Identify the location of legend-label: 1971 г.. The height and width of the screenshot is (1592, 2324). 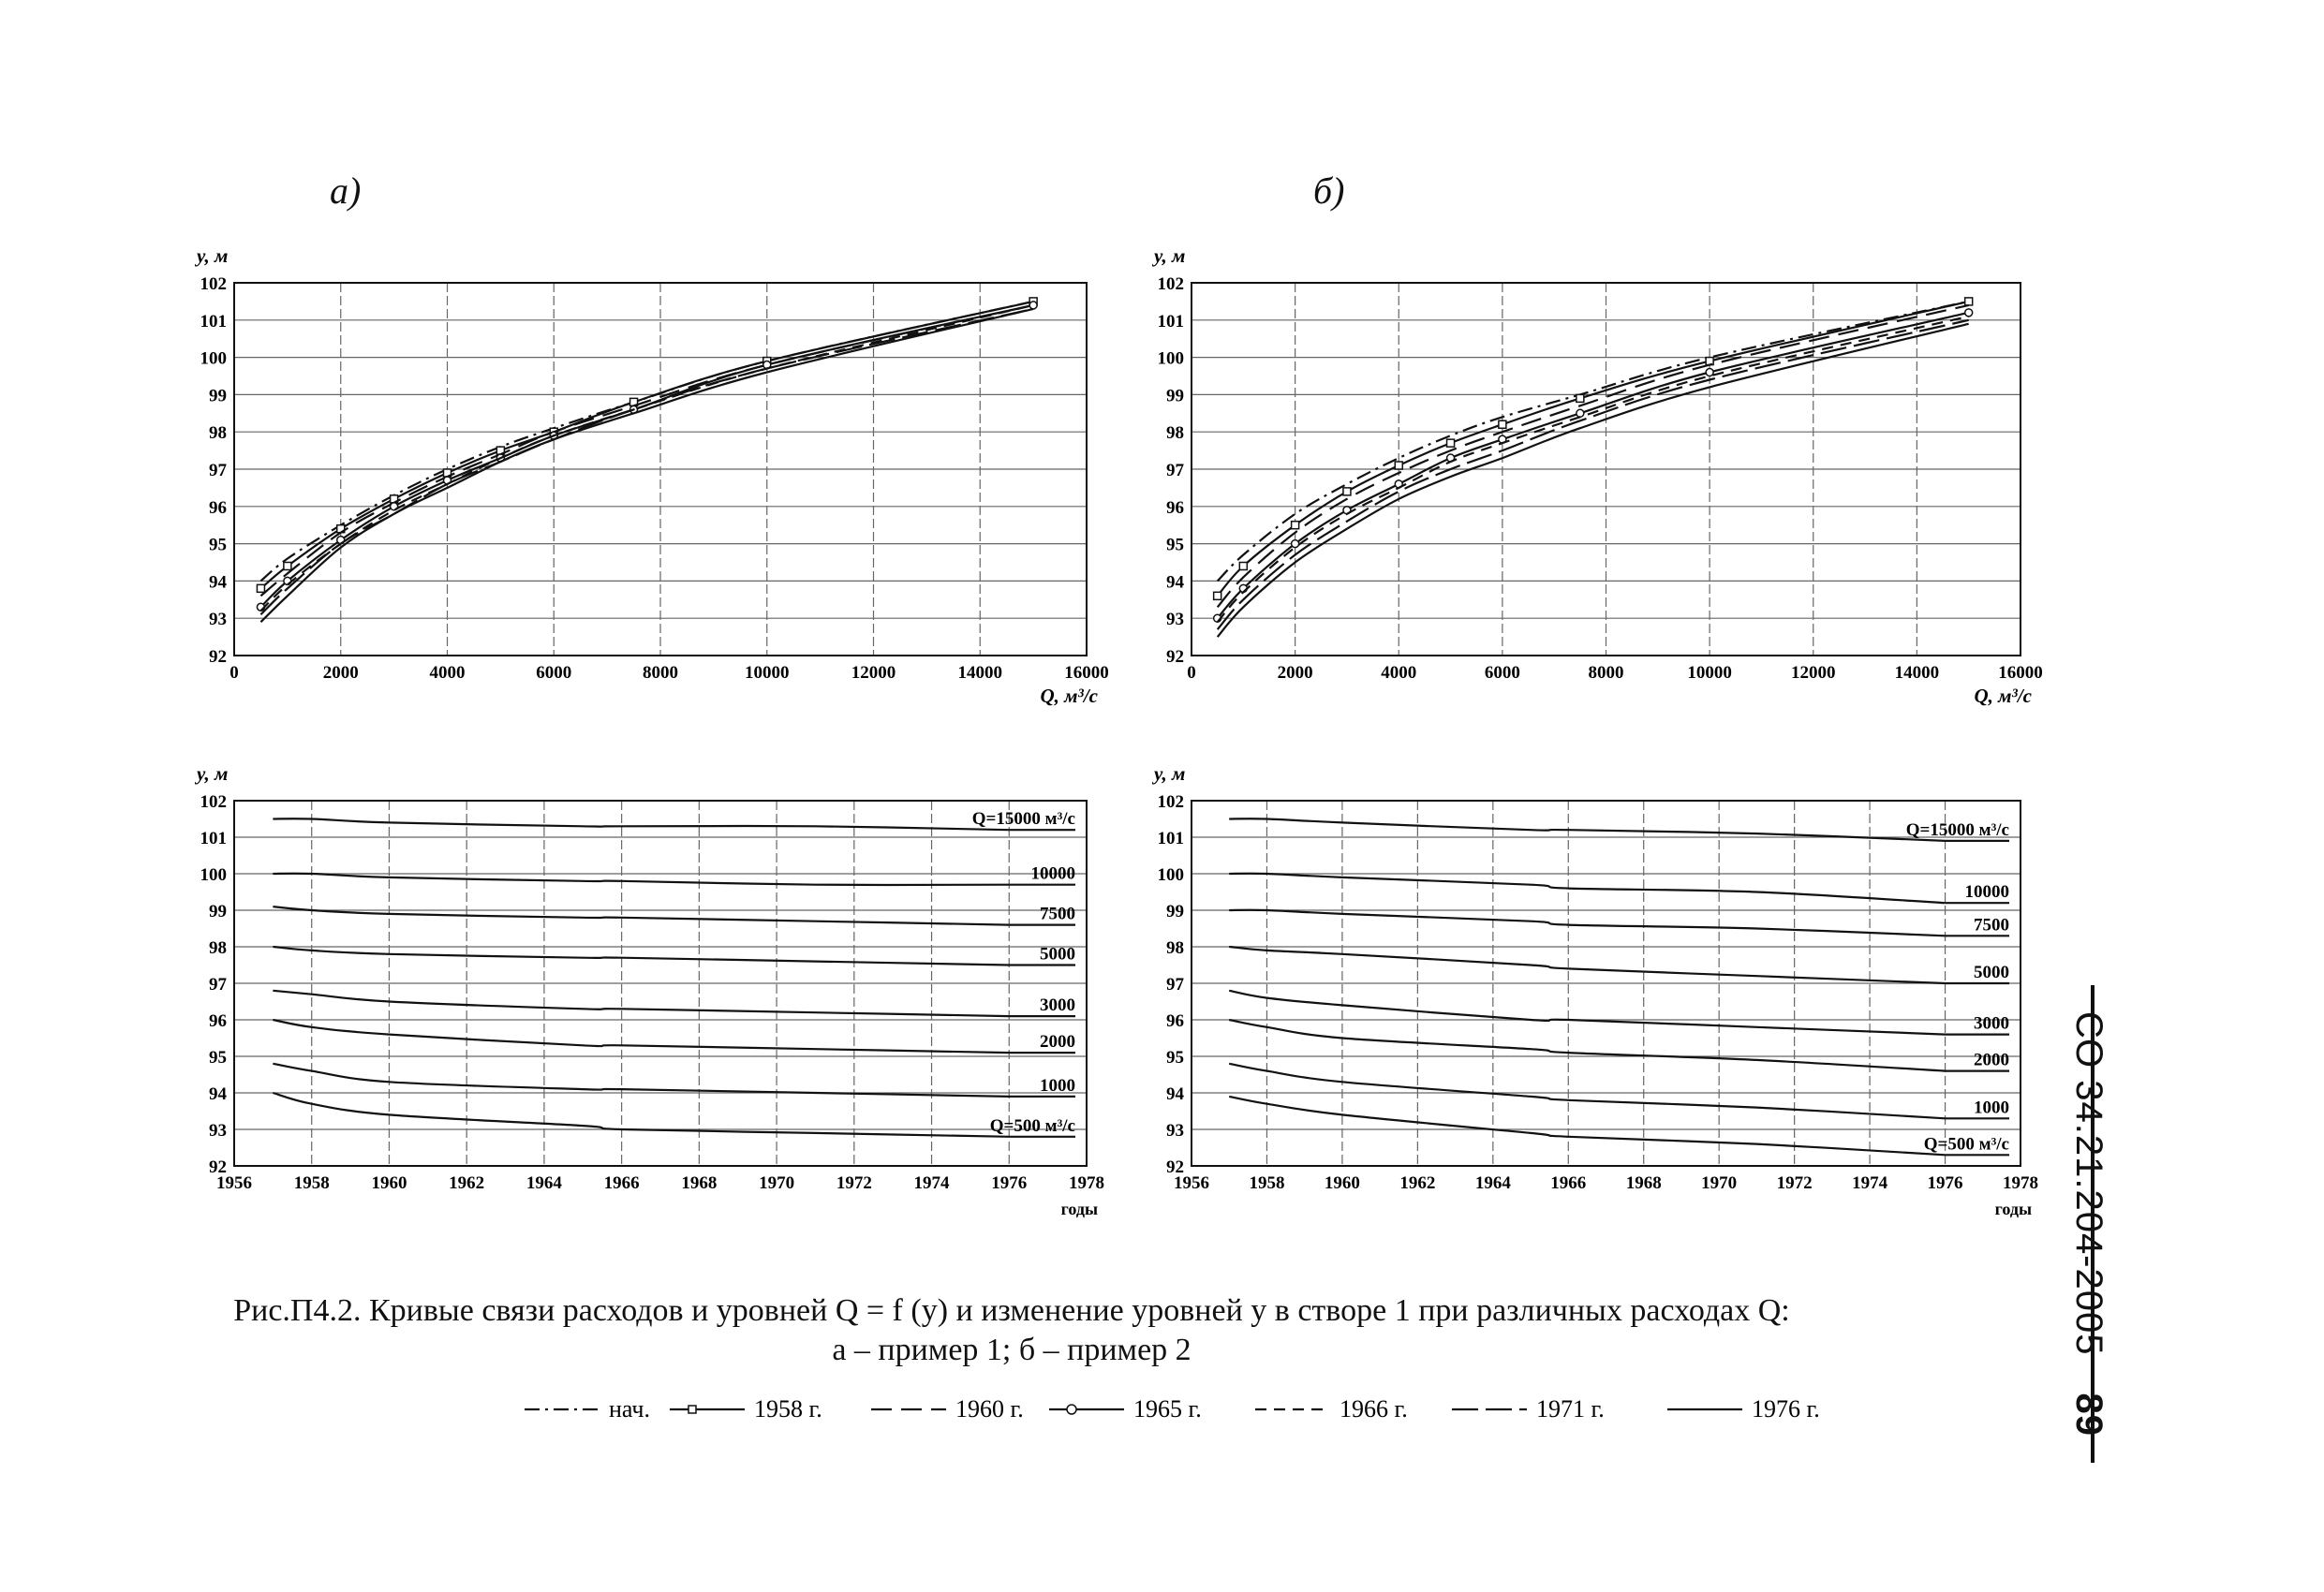
(1570, 1408).